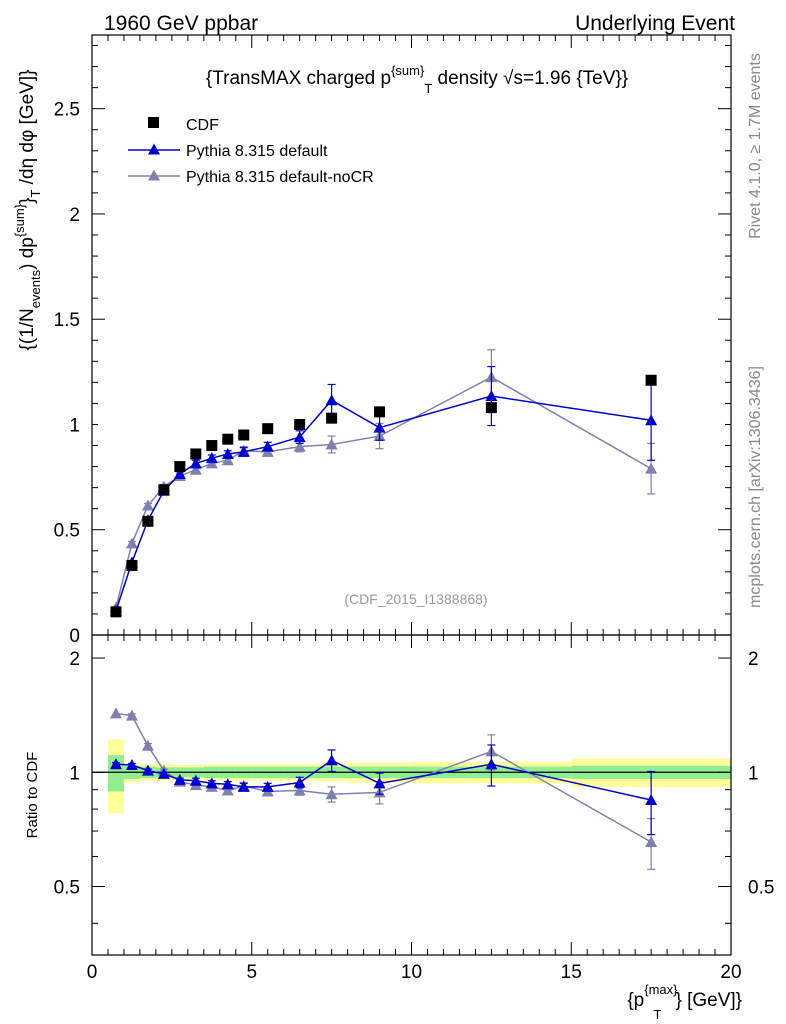 The height and width of the screenshot is (1024, 786). What do you see at coordinates (154, 175) in the screenshot?
I see `legend-marker-nocr` at bounding box center [154, 175].